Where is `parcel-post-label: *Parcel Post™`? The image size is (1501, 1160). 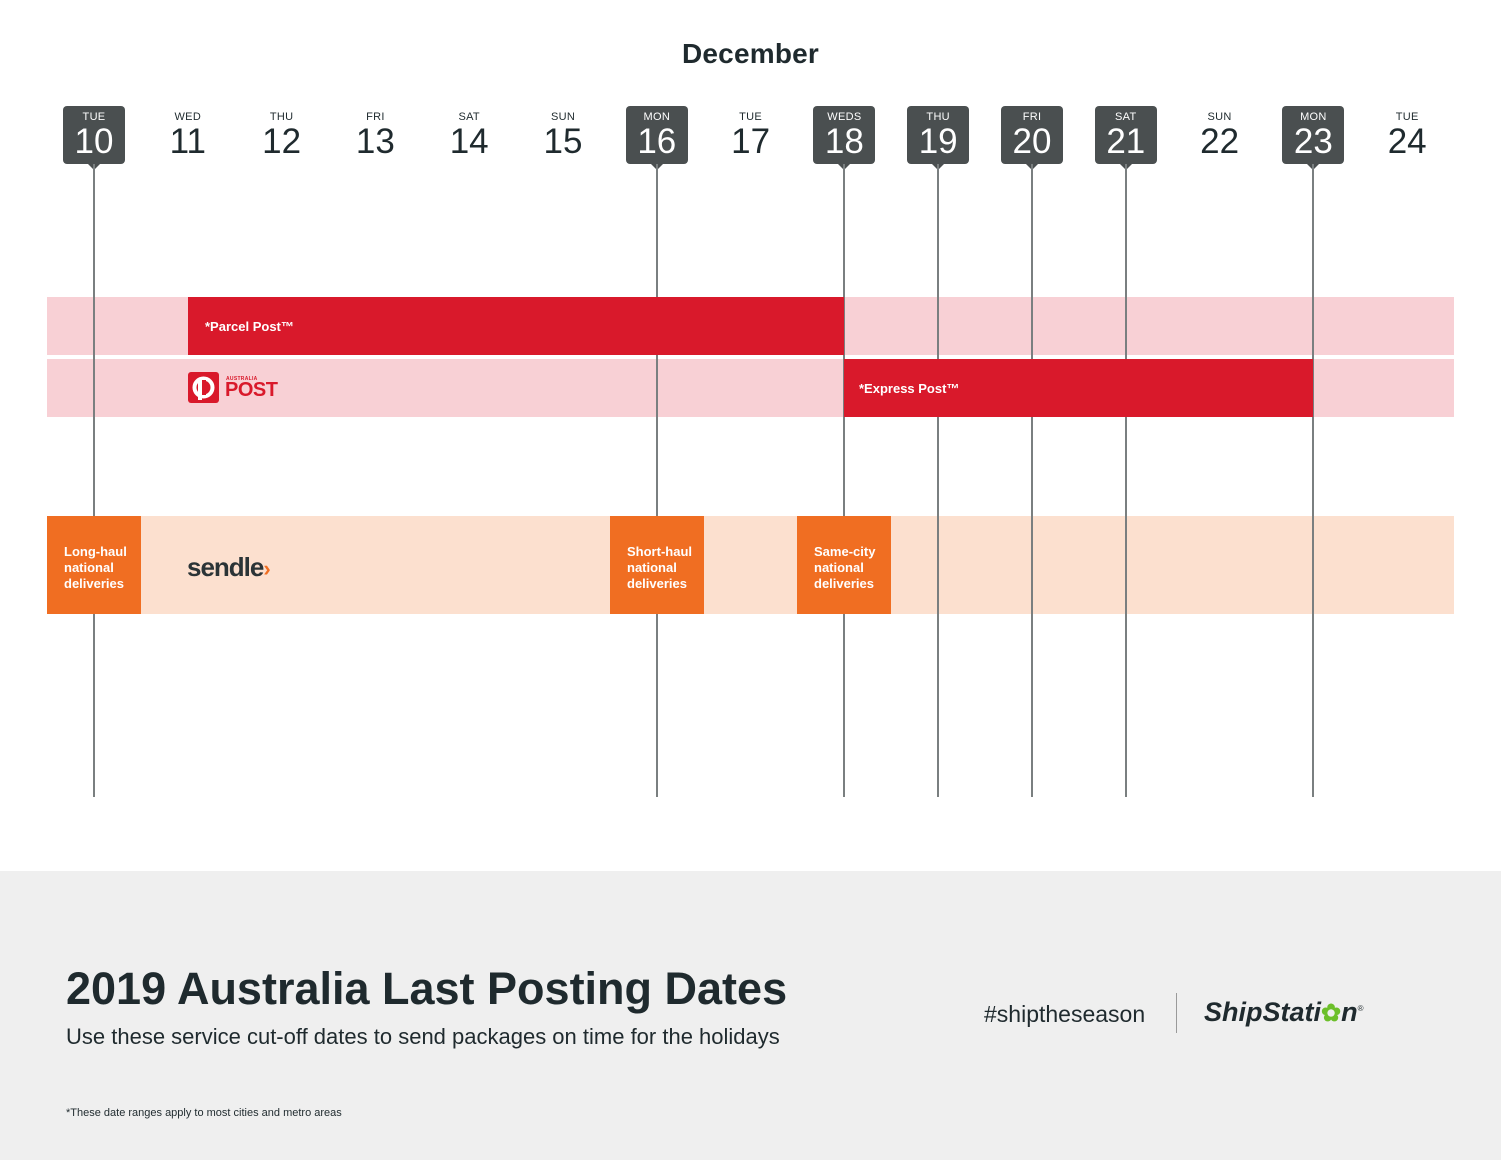 parcel-post-label: *Parcel Post™ is located at coordinates (249, 326).